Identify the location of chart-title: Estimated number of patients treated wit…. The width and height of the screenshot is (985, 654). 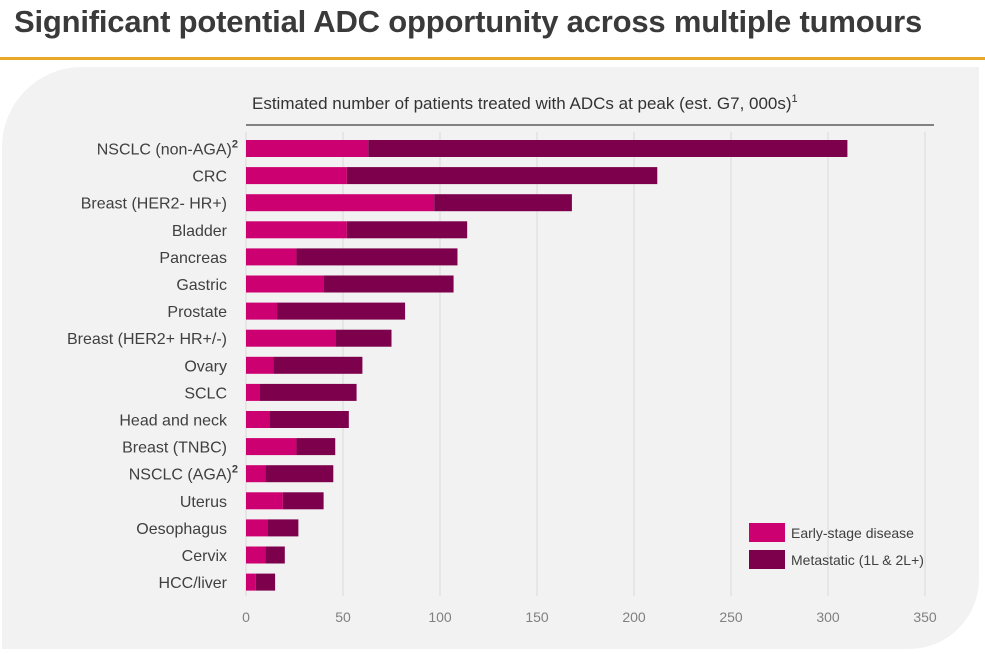
(525, 103).